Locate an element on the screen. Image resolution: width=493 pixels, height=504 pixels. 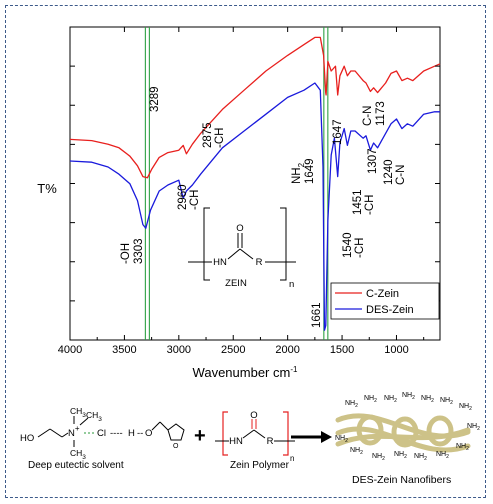
atom-ho: HO is located at coordinates (27, 438).